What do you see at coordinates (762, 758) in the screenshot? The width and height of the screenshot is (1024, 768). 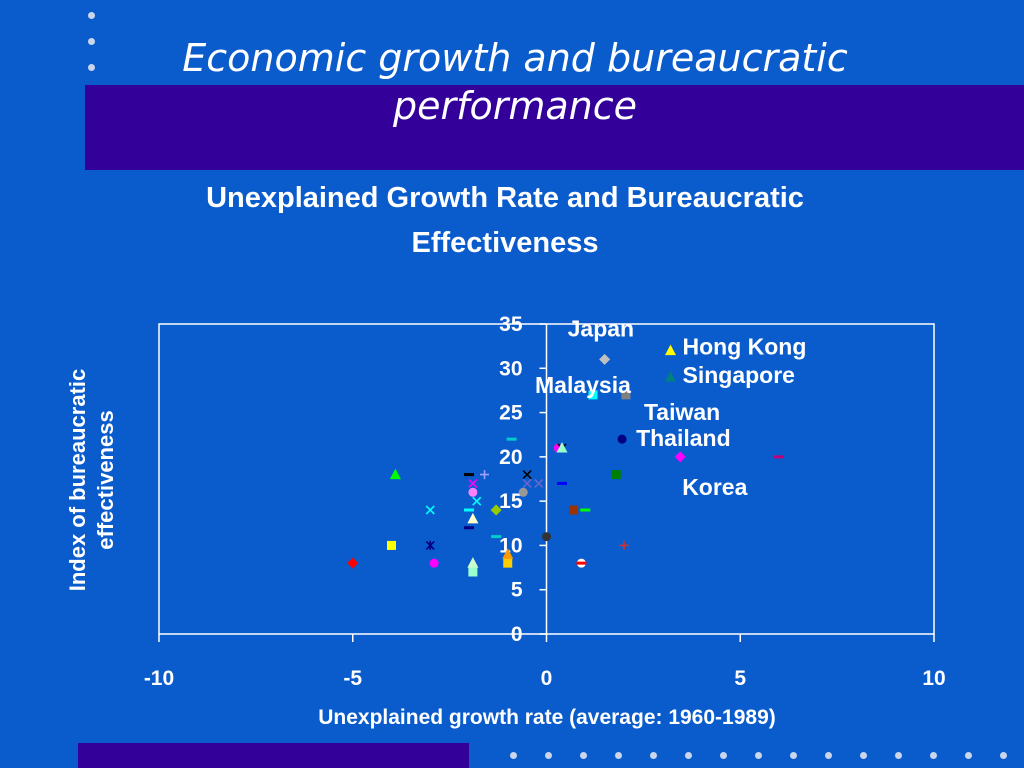 I see `bullet-dots-bottom` at bounding box center [762, 758].